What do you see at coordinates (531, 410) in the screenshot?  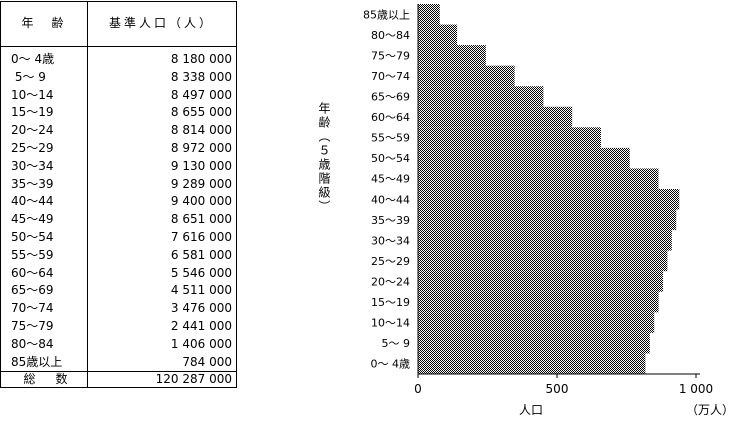 I see `x-axis-title: 人口` at bounding box center [531, 410].